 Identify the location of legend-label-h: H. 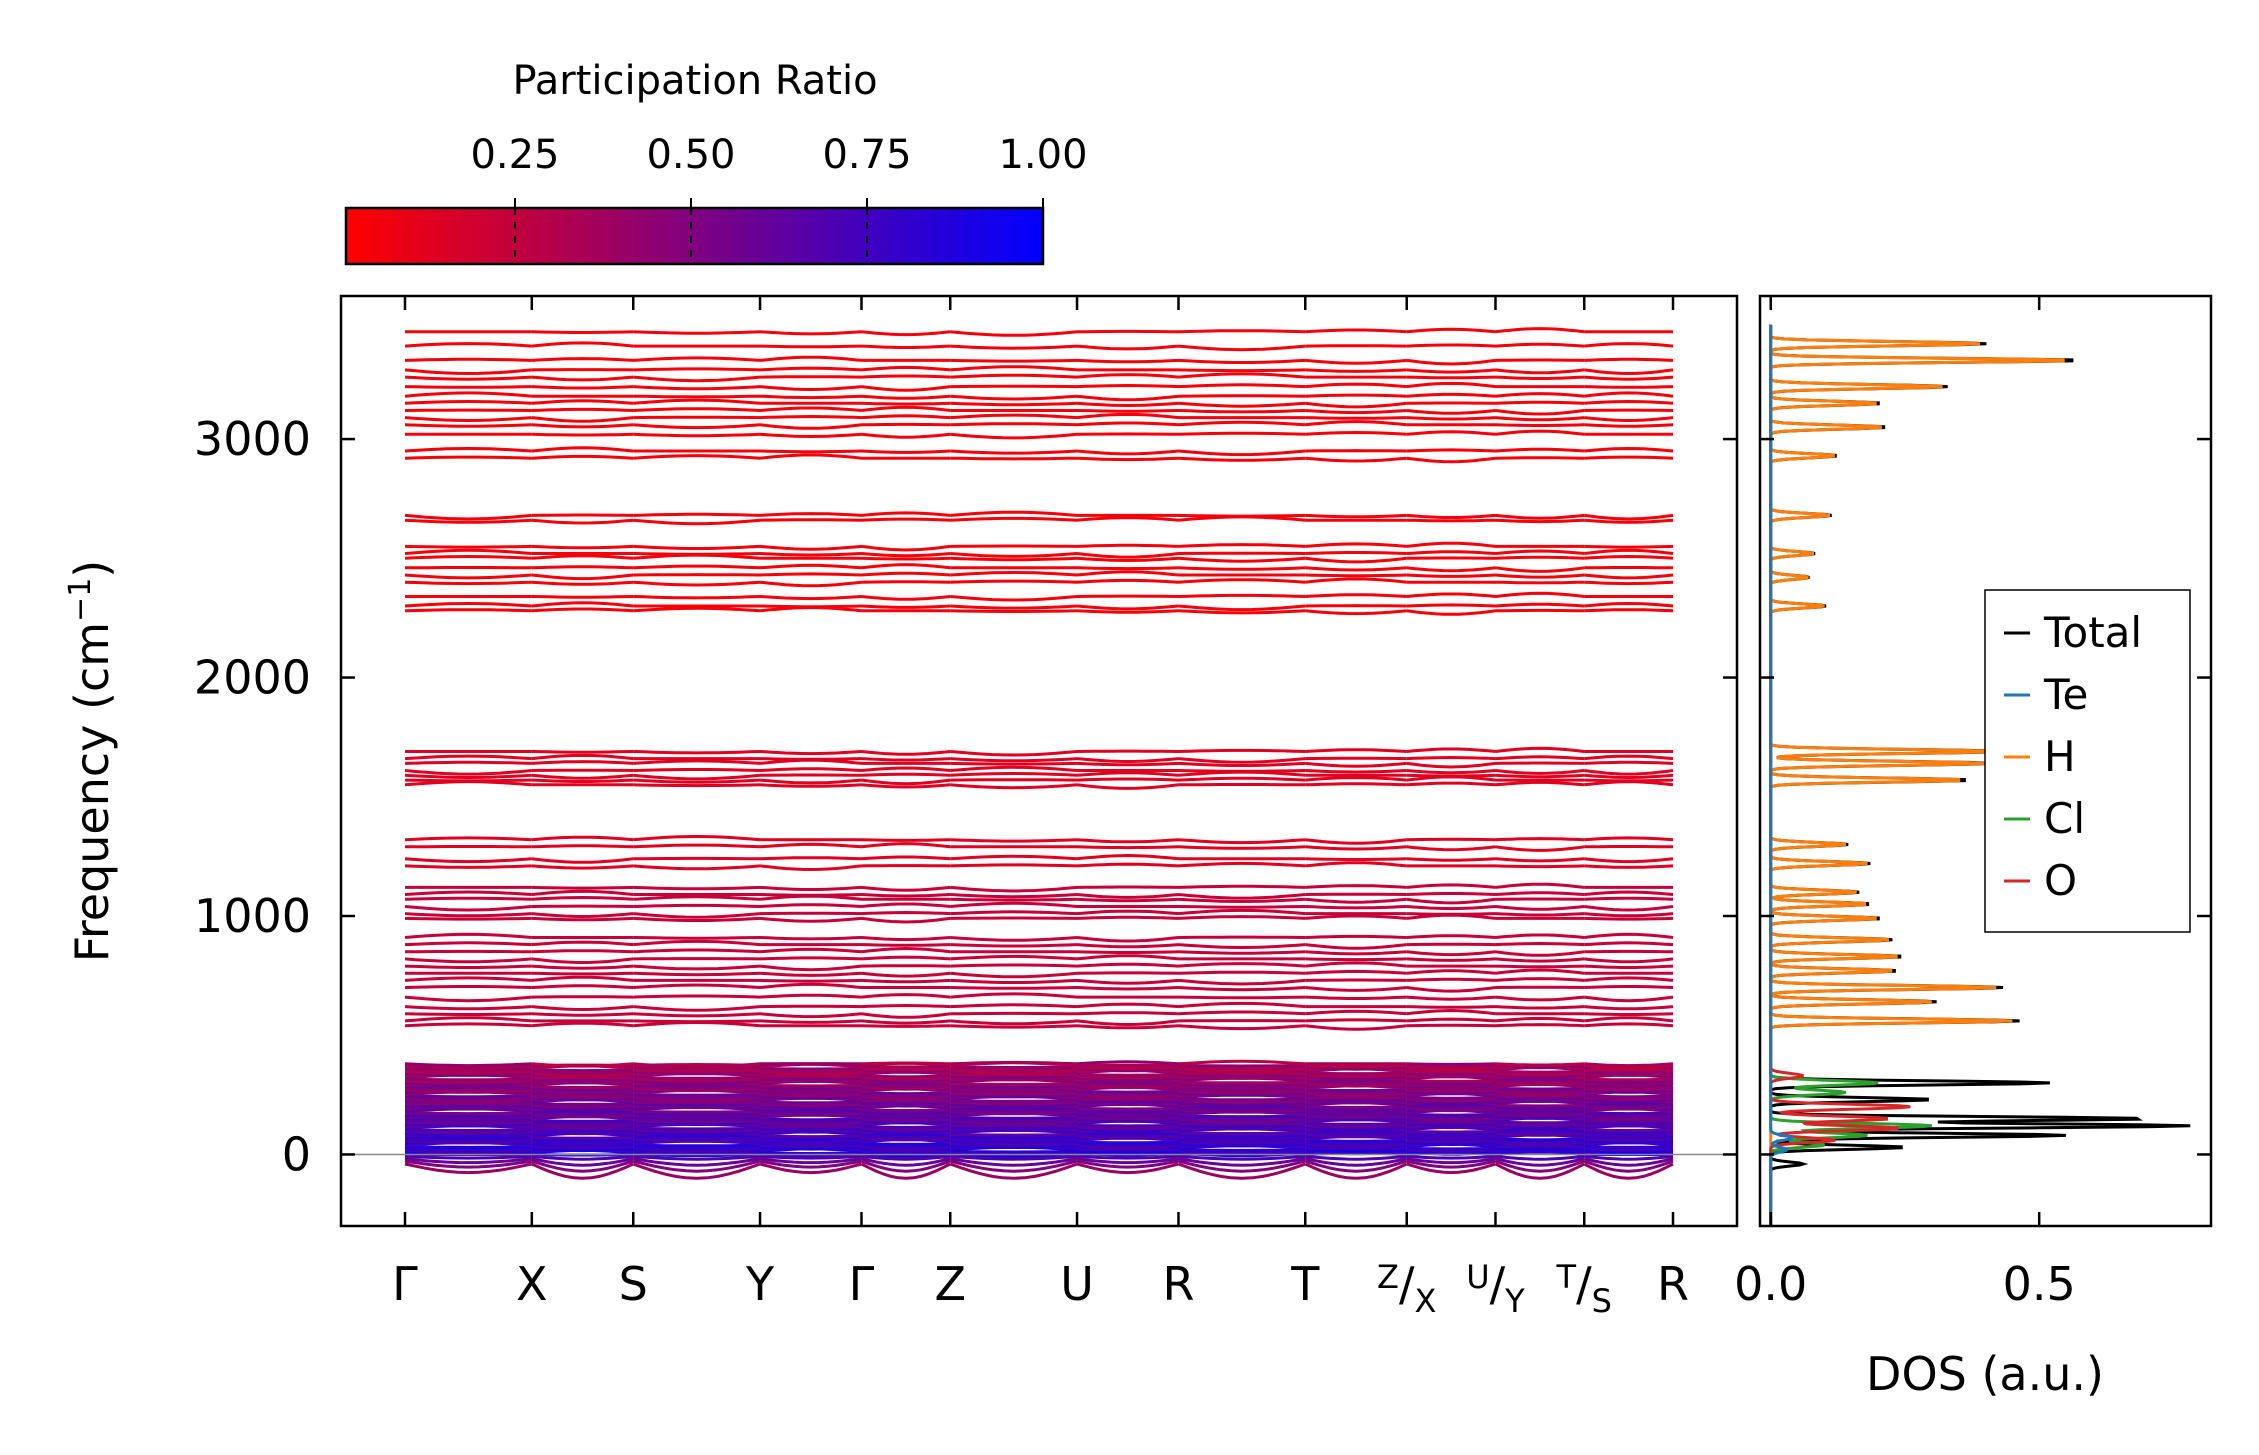
(2060, 756).